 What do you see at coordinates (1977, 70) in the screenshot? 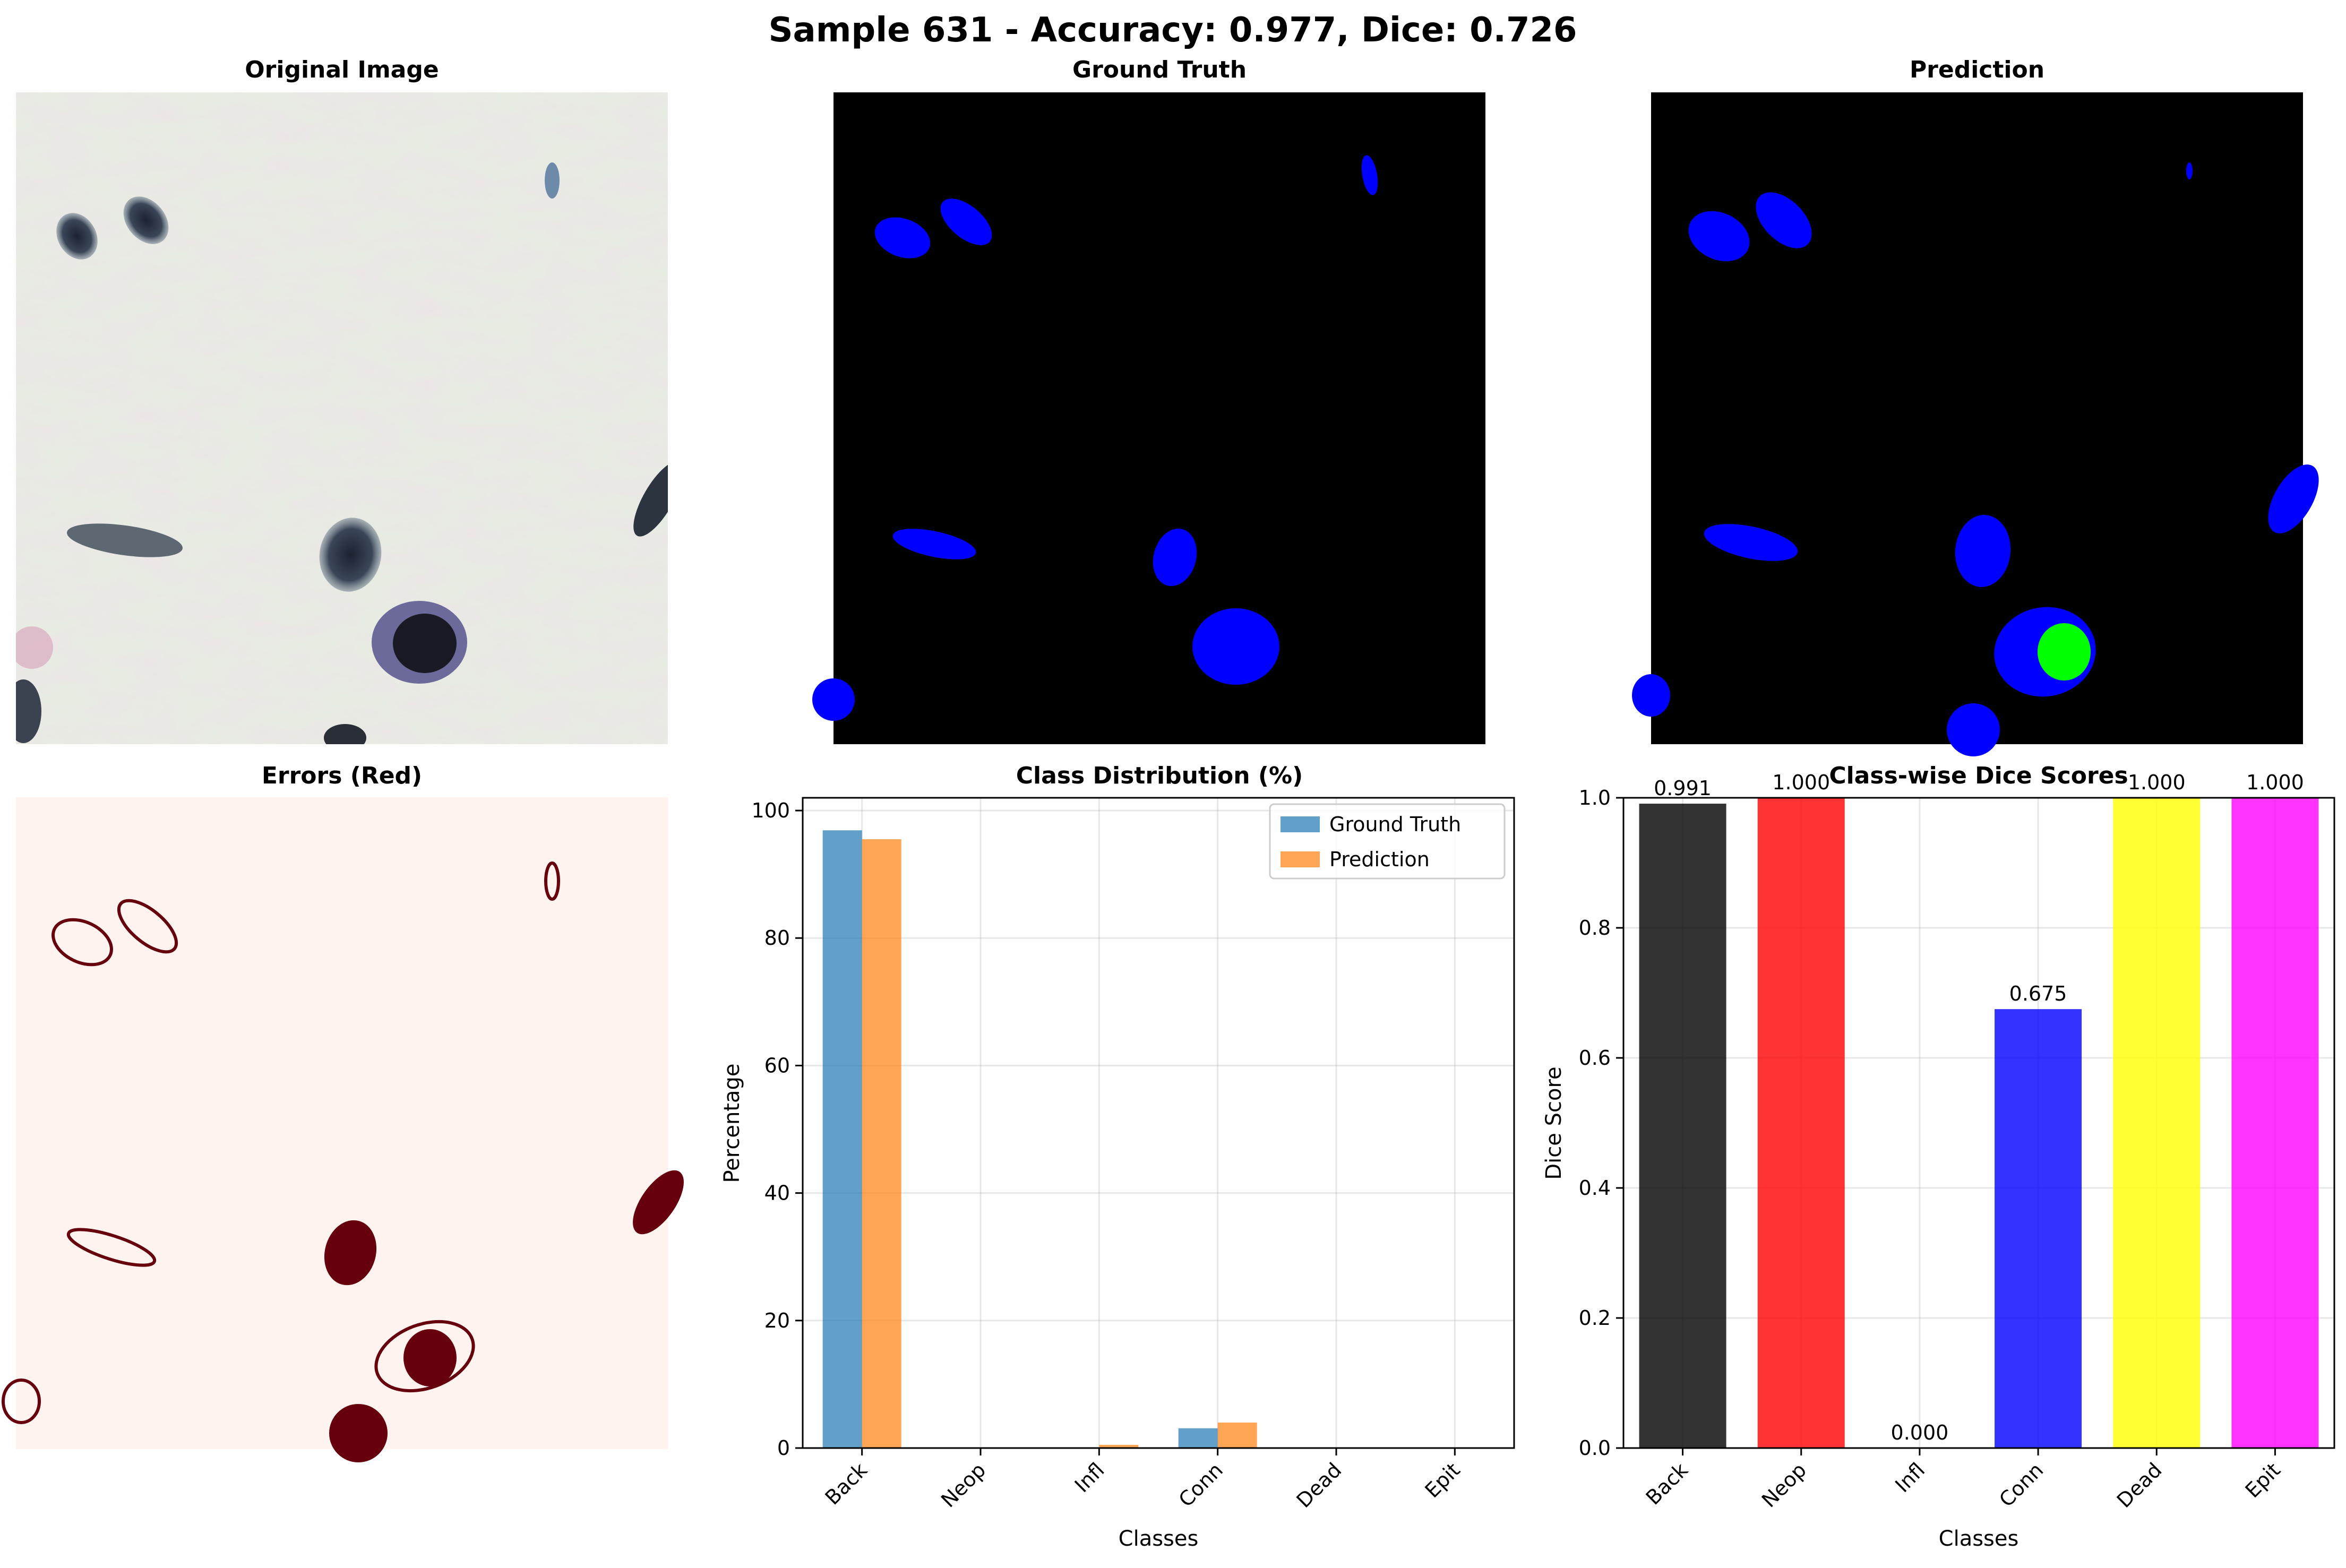
I see `prediction-title: Prediction` at bounding box center [1977, 70].